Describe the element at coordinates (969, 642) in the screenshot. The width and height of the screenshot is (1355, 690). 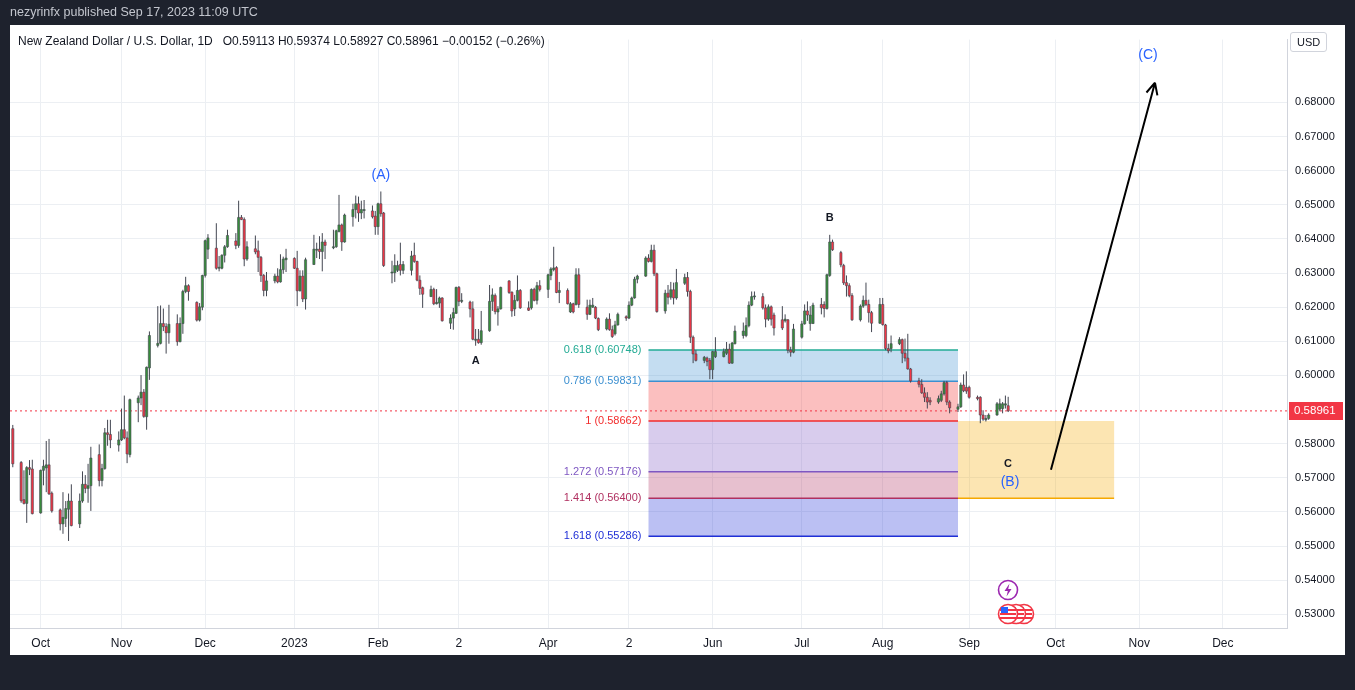
I see `x-tick-label: Sep` at that location.